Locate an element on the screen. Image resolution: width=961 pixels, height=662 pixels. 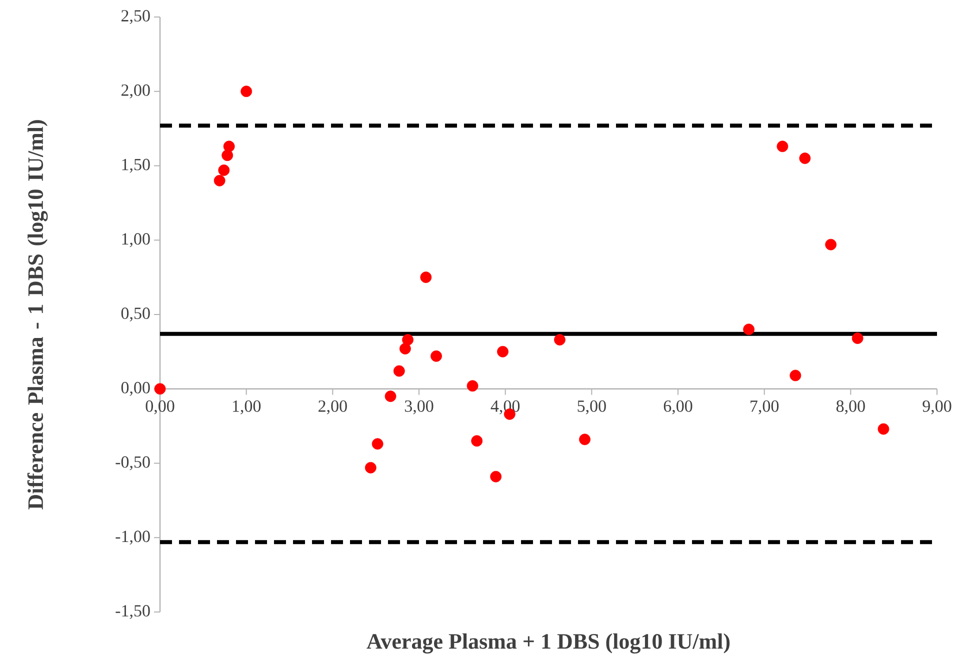
x-axis-title: Average Plasma + 1 DBS (log10 IU/ml) is located at coordinates (548, 643).